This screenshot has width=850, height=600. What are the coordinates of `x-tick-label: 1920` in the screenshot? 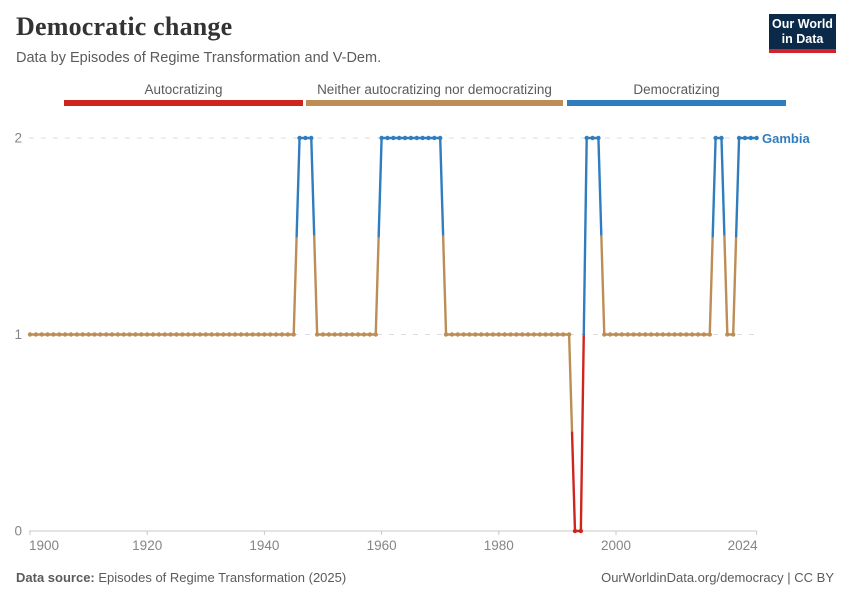 It's located at (147, 545).